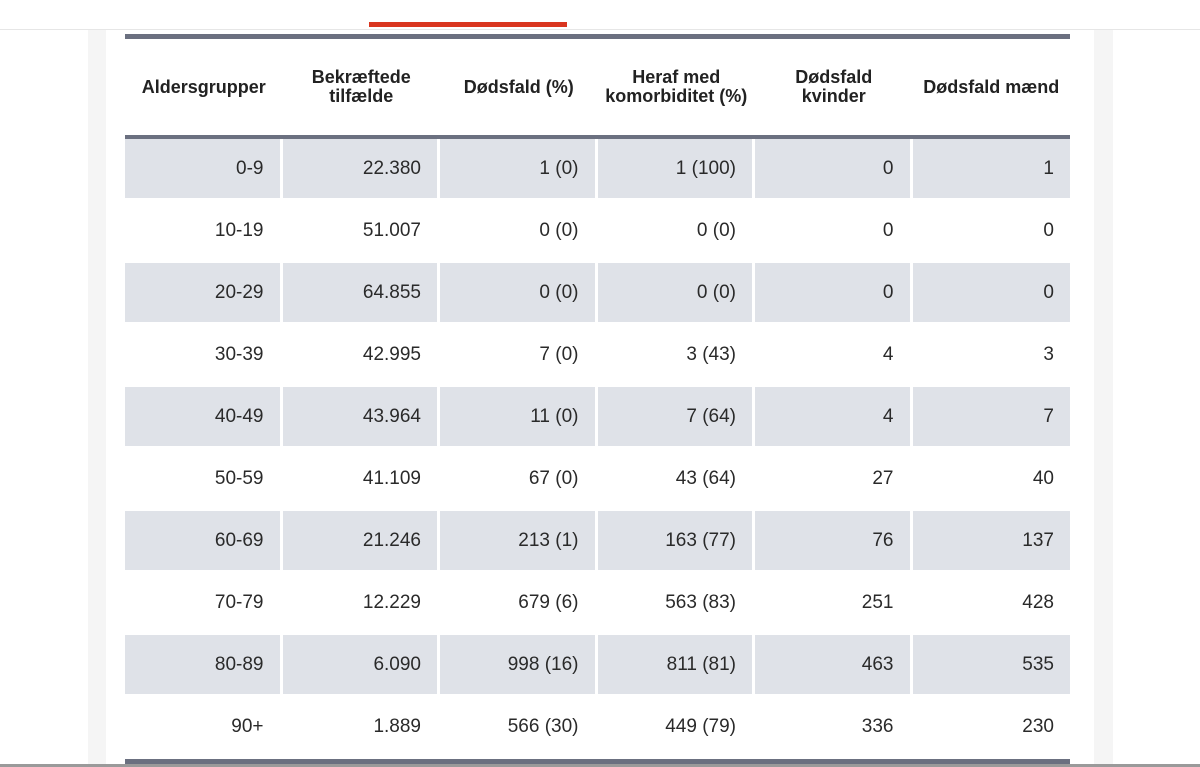 This screenshot has height=767, width=1200. What do you see at coordinates (834, 480) in the screenshot?
I see `cell-deaths-women: 27` at bounding box center [834, 480].